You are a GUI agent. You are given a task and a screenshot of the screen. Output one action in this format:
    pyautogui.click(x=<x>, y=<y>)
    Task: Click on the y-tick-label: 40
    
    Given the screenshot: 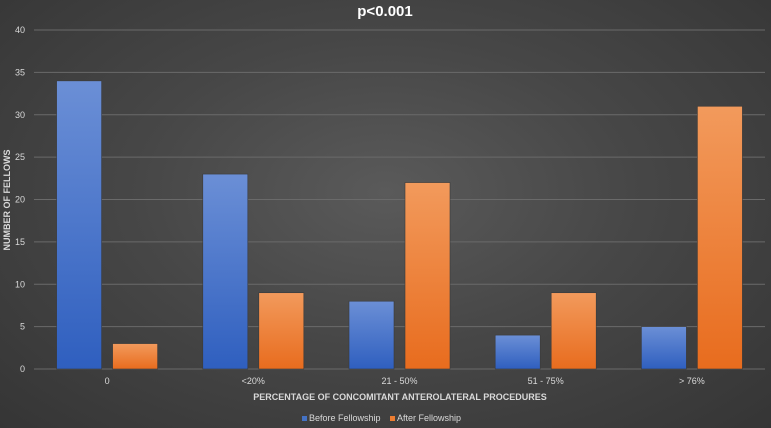 What is the action you would take?
    pyautogui.click(x=20, y=30)
    